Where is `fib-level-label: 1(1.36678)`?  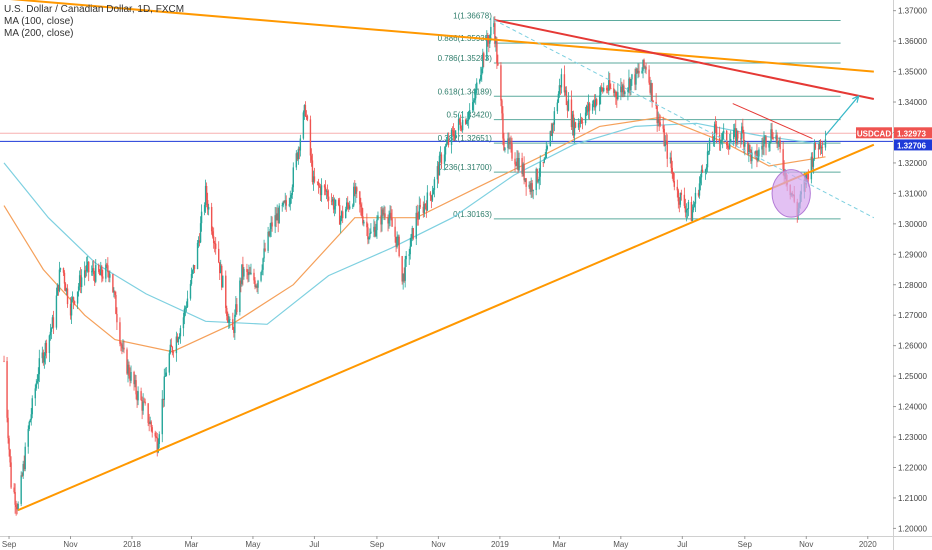
fib-level-label: 1(1.36678) is located at coordinates (472, 15).